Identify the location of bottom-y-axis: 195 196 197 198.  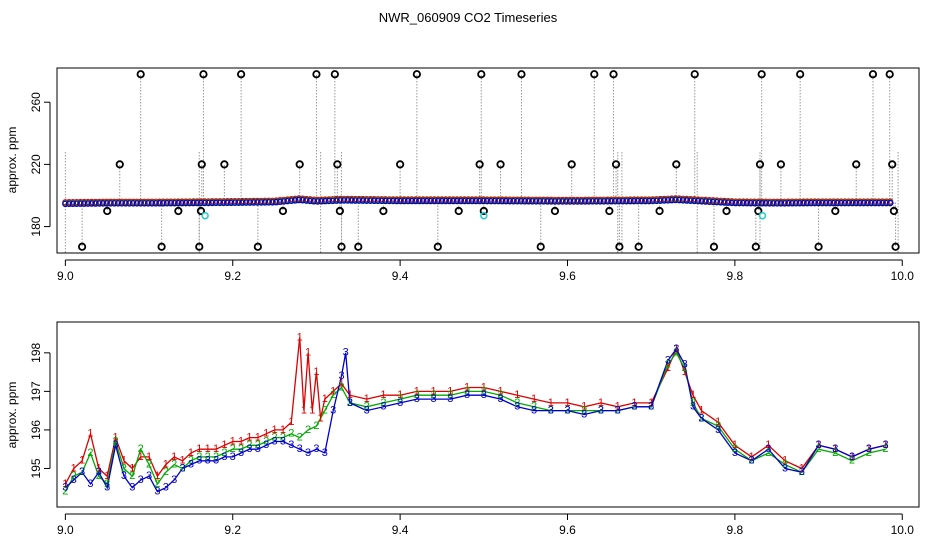
(40, 410).